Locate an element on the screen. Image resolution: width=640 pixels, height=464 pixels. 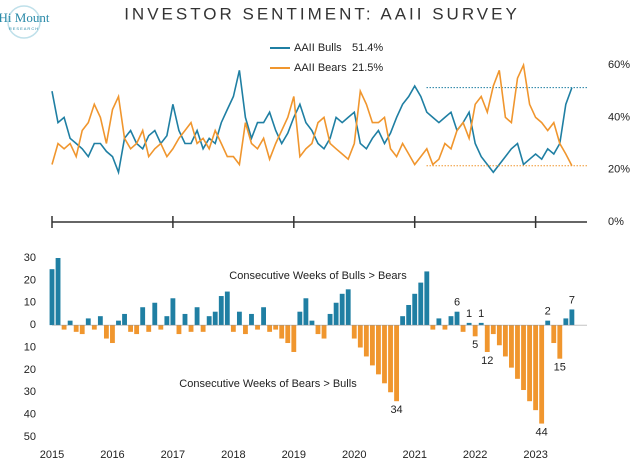
legend-label: AAII Bulls is located at coordinates (318, 48).